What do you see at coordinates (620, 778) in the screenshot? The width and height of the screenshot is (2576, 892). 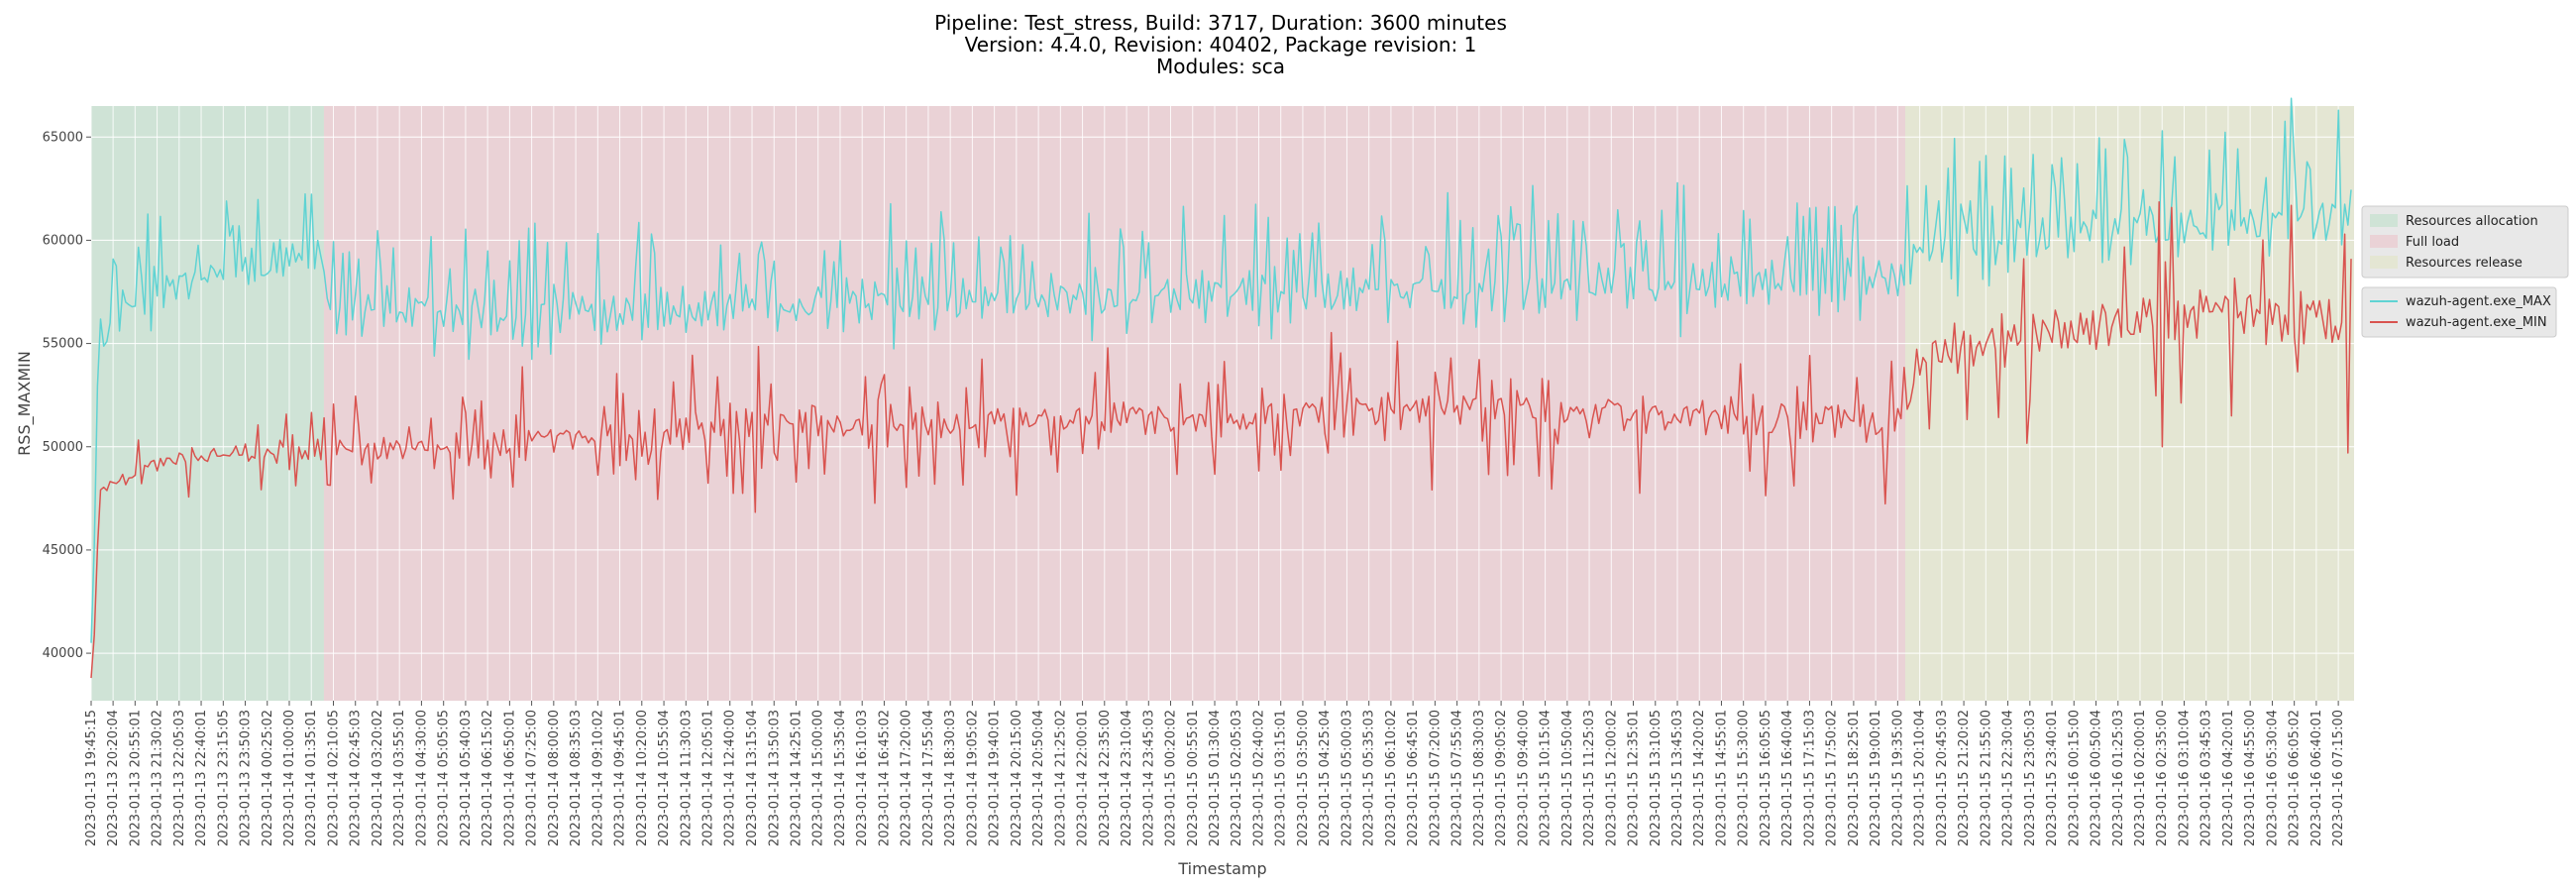 I see `x-tick-label: 2023-01-14 09:45:01` at bounding box center [620, 778].